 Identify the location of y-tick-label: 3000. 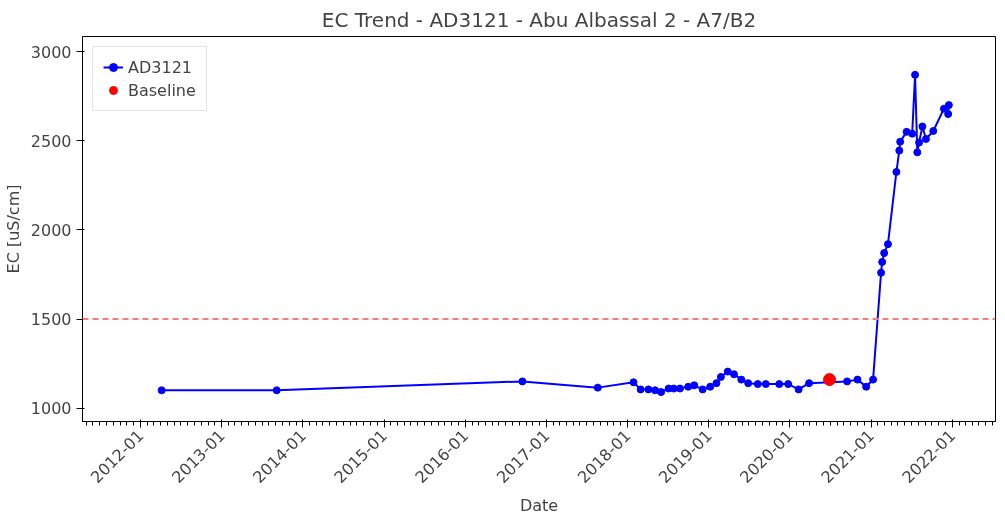
(51, 52).